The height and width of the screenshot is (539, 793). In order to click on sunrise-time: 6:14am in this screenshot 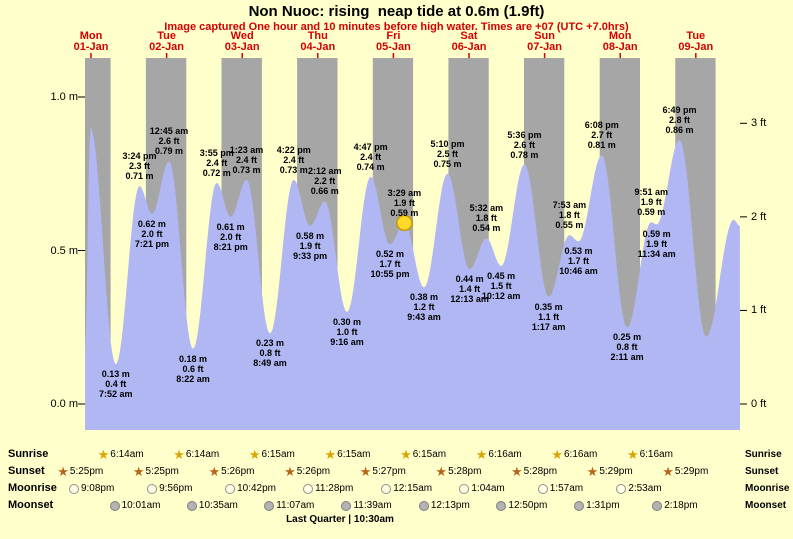, I will do `click(127, 454)`.